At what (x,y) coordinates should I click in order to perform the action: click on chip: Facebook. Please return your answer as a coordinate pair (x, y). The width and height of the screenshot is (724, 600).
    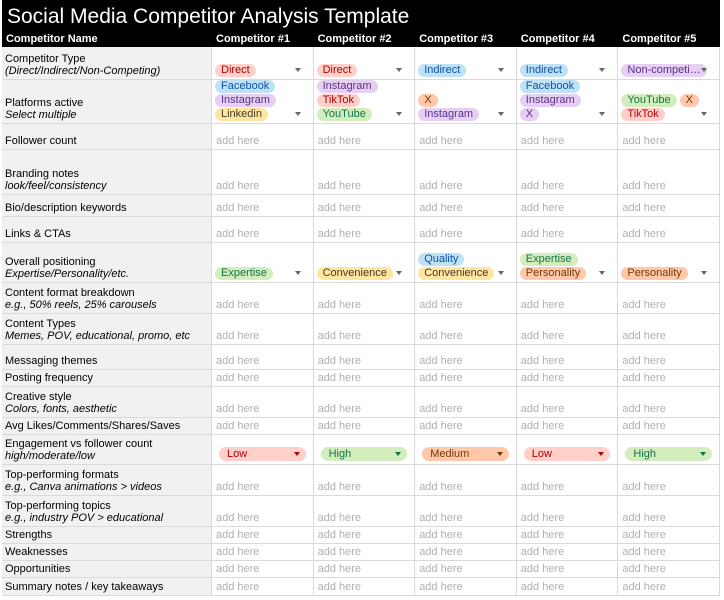
    Looking at the image, I should click on (245, 87).